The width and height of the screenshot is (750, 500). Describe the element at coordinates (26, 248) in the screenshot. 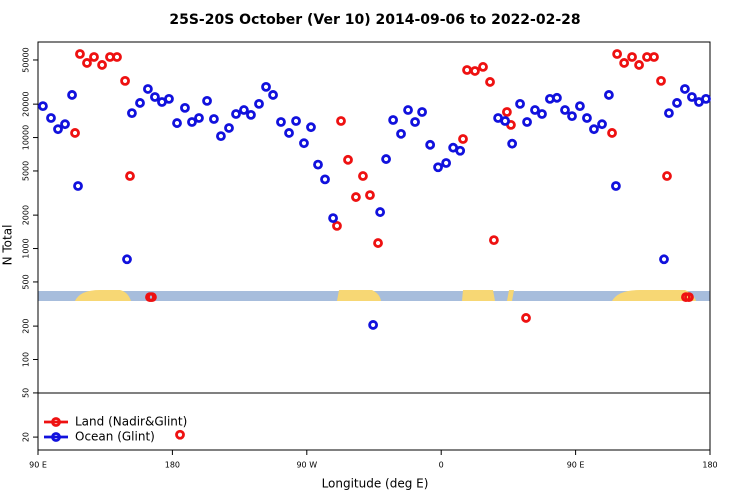

I see `y-tick-label: 1000` at that location.